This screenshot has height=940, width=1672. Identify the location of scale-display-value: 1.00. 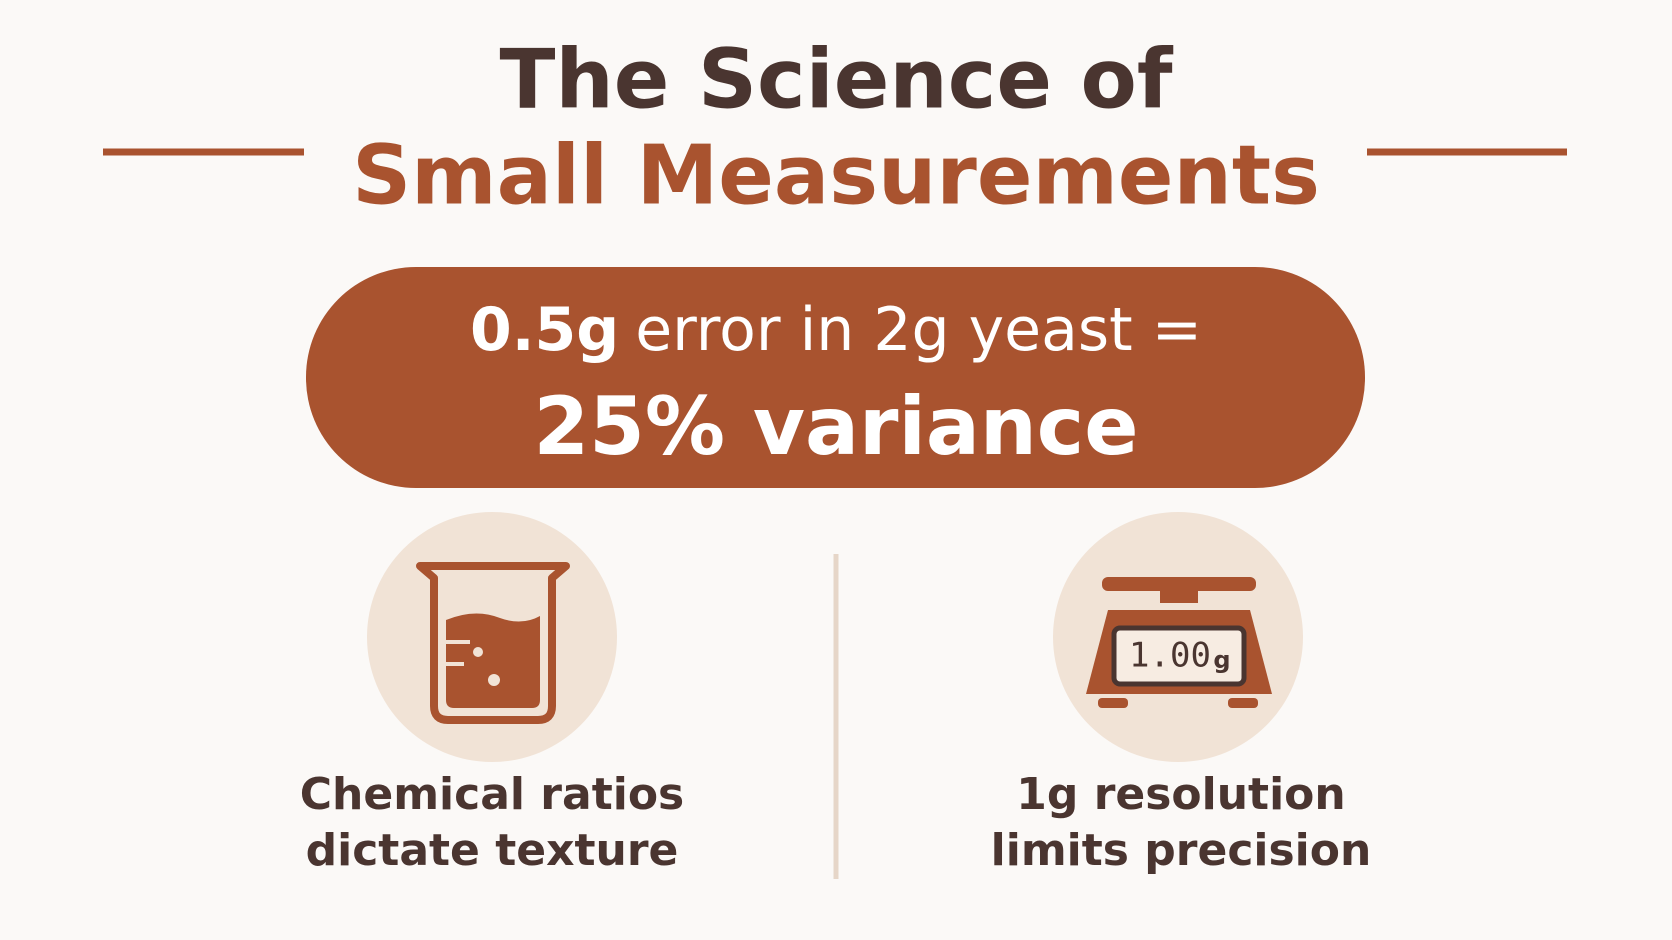
(1170, 656).